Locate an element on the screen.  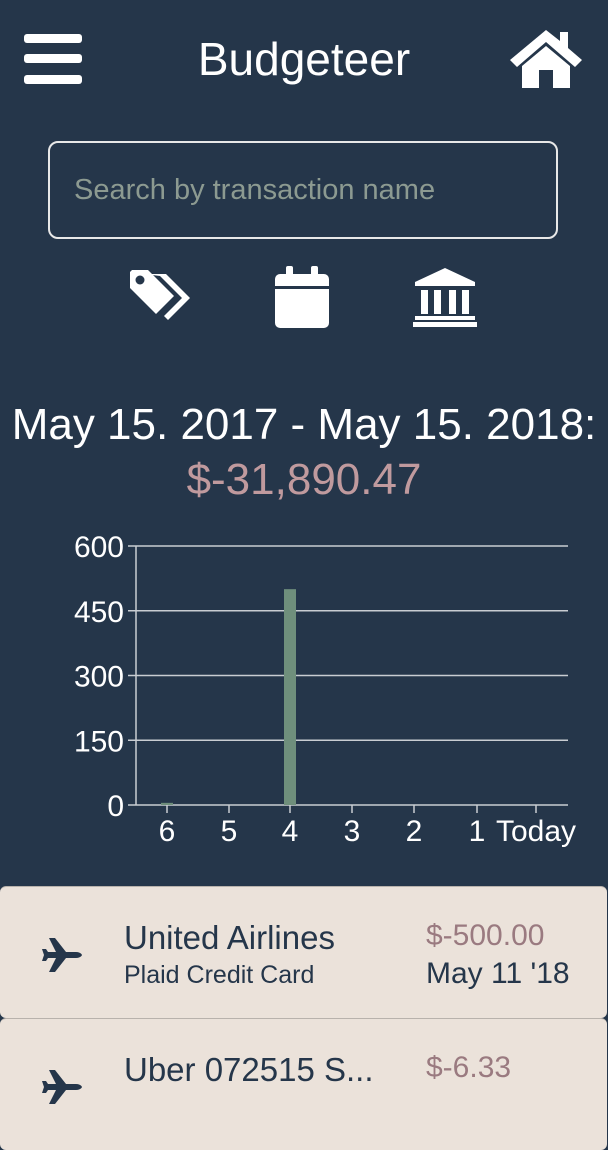
transaction-account: Plaid Credit Card is located at coordinates (219, 975).